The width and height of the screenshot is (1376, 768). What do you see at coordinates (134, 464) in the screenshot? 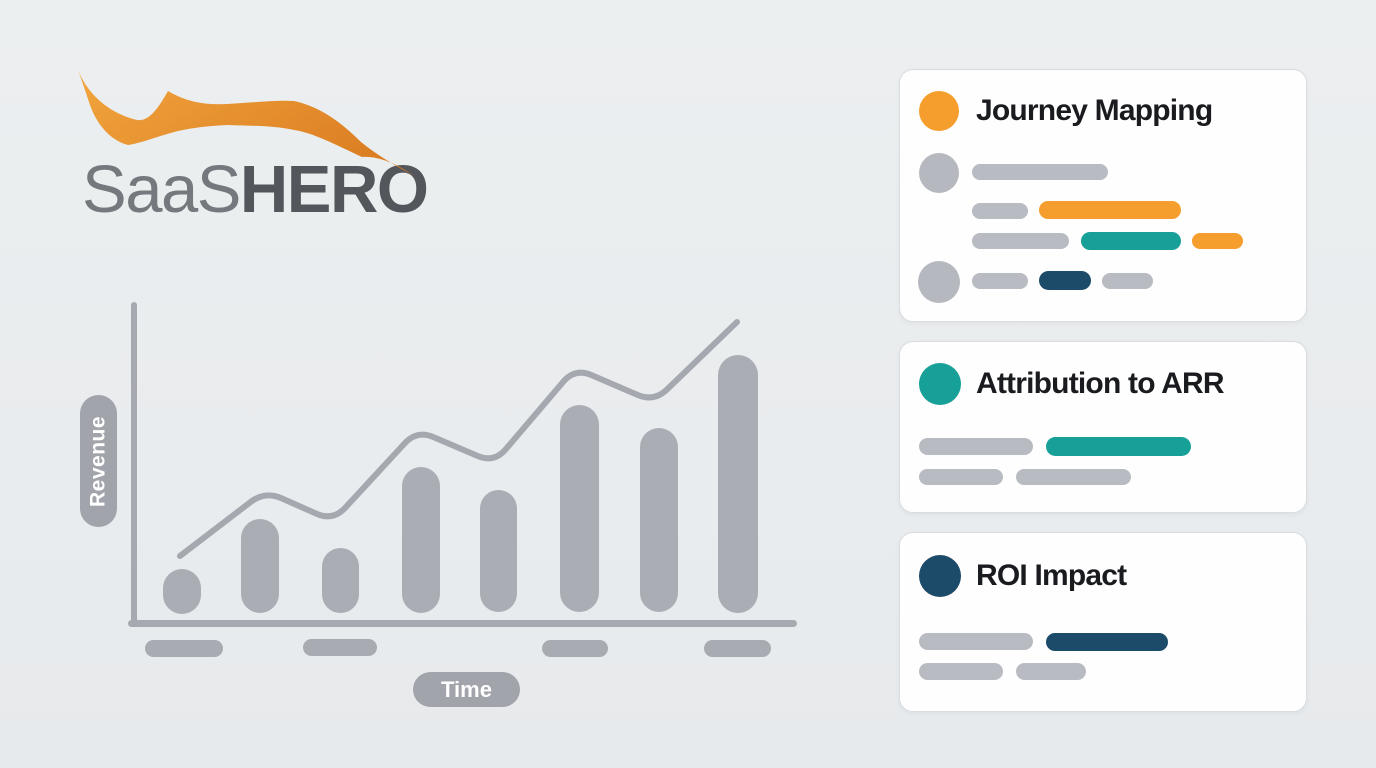
I see `y-axis` at bounding box center [134, 464].